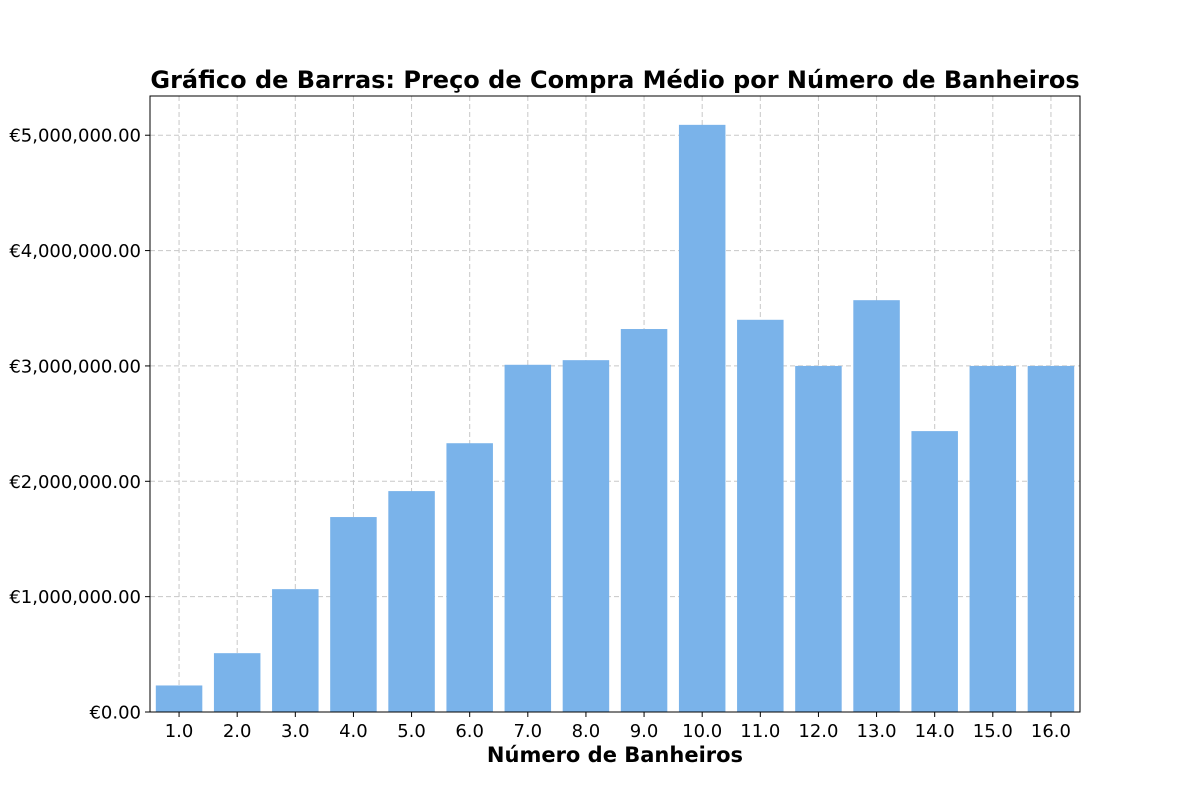 Image resolution: width=1200 pixels, height=800 pixels. I want to click on bar-3.0, so click(295, 650).